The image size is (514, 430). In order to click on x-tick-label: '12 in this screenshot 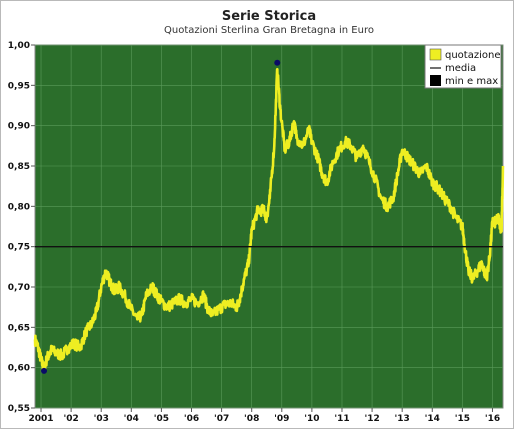, I will do `click(371, 419)`.